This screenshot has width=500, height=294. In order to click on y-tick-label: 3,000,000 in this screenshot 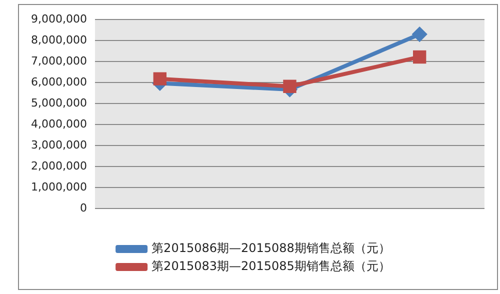, I will do `click(59, 145)`.